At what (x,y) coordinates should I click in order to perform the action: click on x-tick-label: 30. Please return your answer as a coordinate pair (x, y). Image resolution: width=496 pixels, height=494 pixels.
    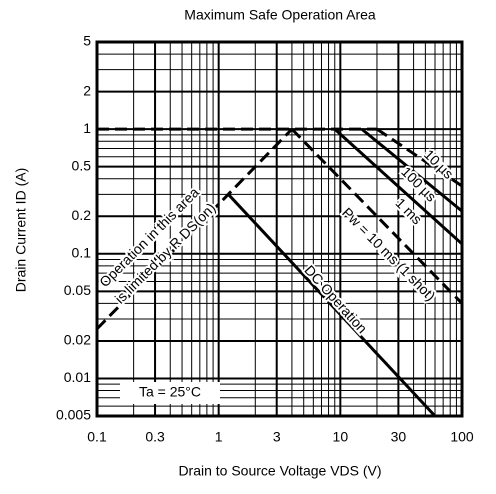
    Looking at the image, I should click on (399, 437).